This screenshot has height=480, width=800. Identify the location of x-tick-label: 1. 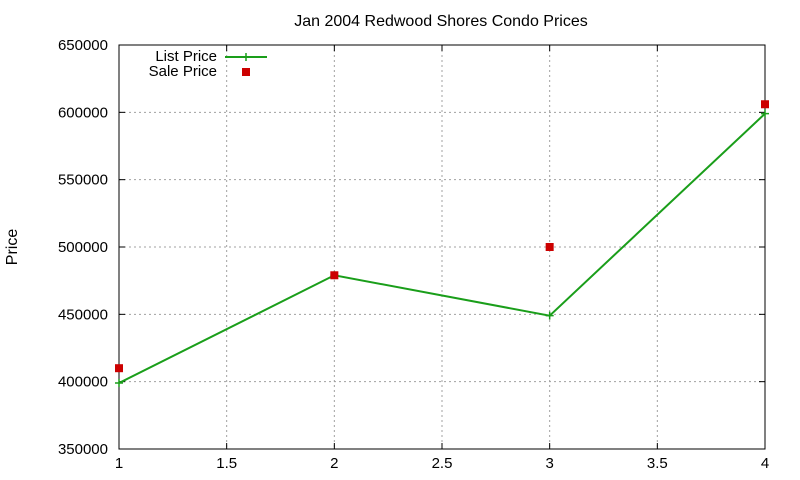
(119, 463).